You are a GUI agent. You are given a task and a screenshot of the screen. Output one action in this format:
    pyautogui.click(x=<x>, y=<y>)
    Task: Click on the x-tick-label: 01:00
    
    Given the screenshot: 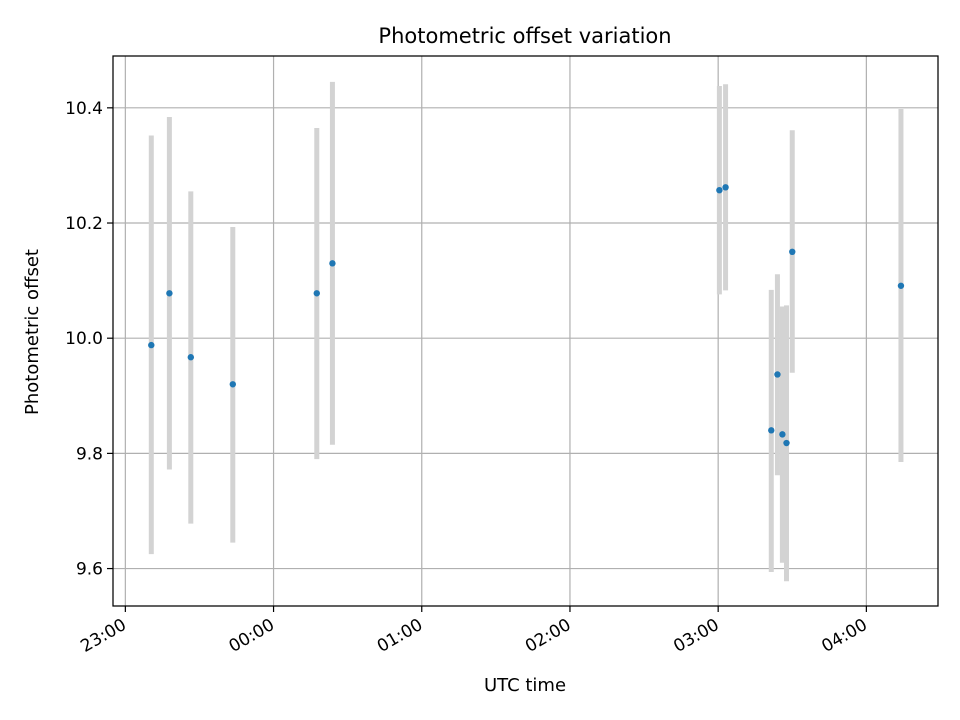 What is the action you would take?
    pyautogui.click(x=400, y=636)
    